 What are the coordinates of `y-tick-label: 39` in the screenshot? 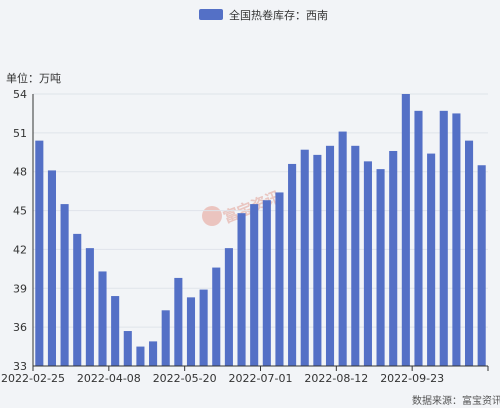 It's located at (20, 288).